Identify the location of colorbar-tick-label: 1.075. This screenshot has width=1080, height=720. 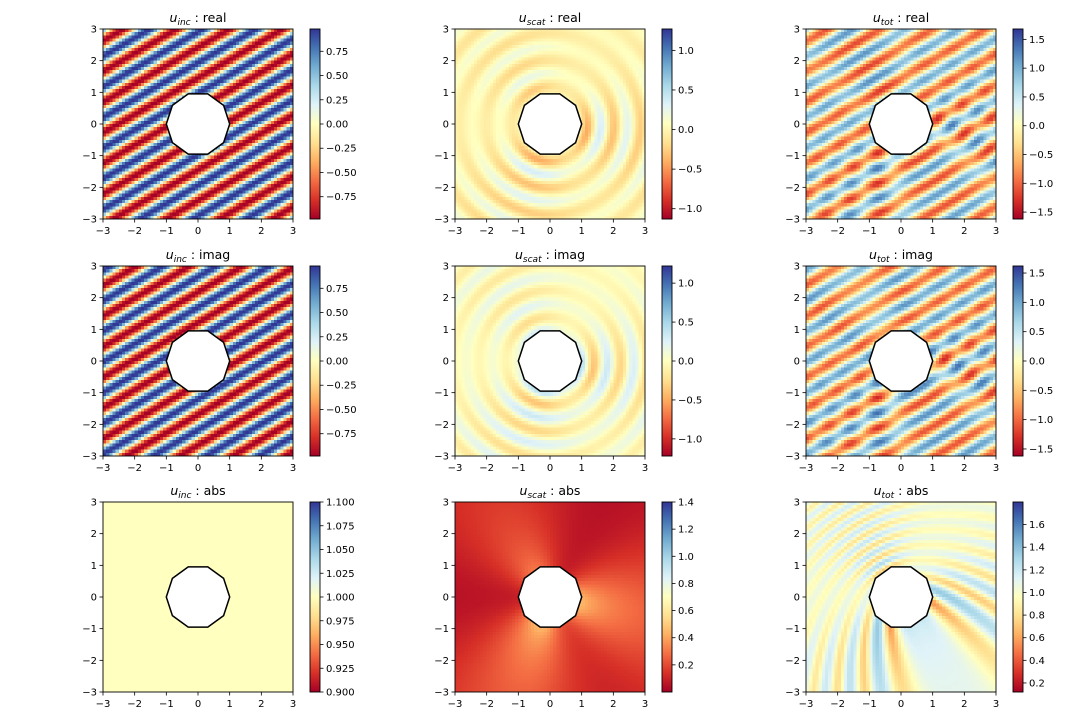
(340, 526).